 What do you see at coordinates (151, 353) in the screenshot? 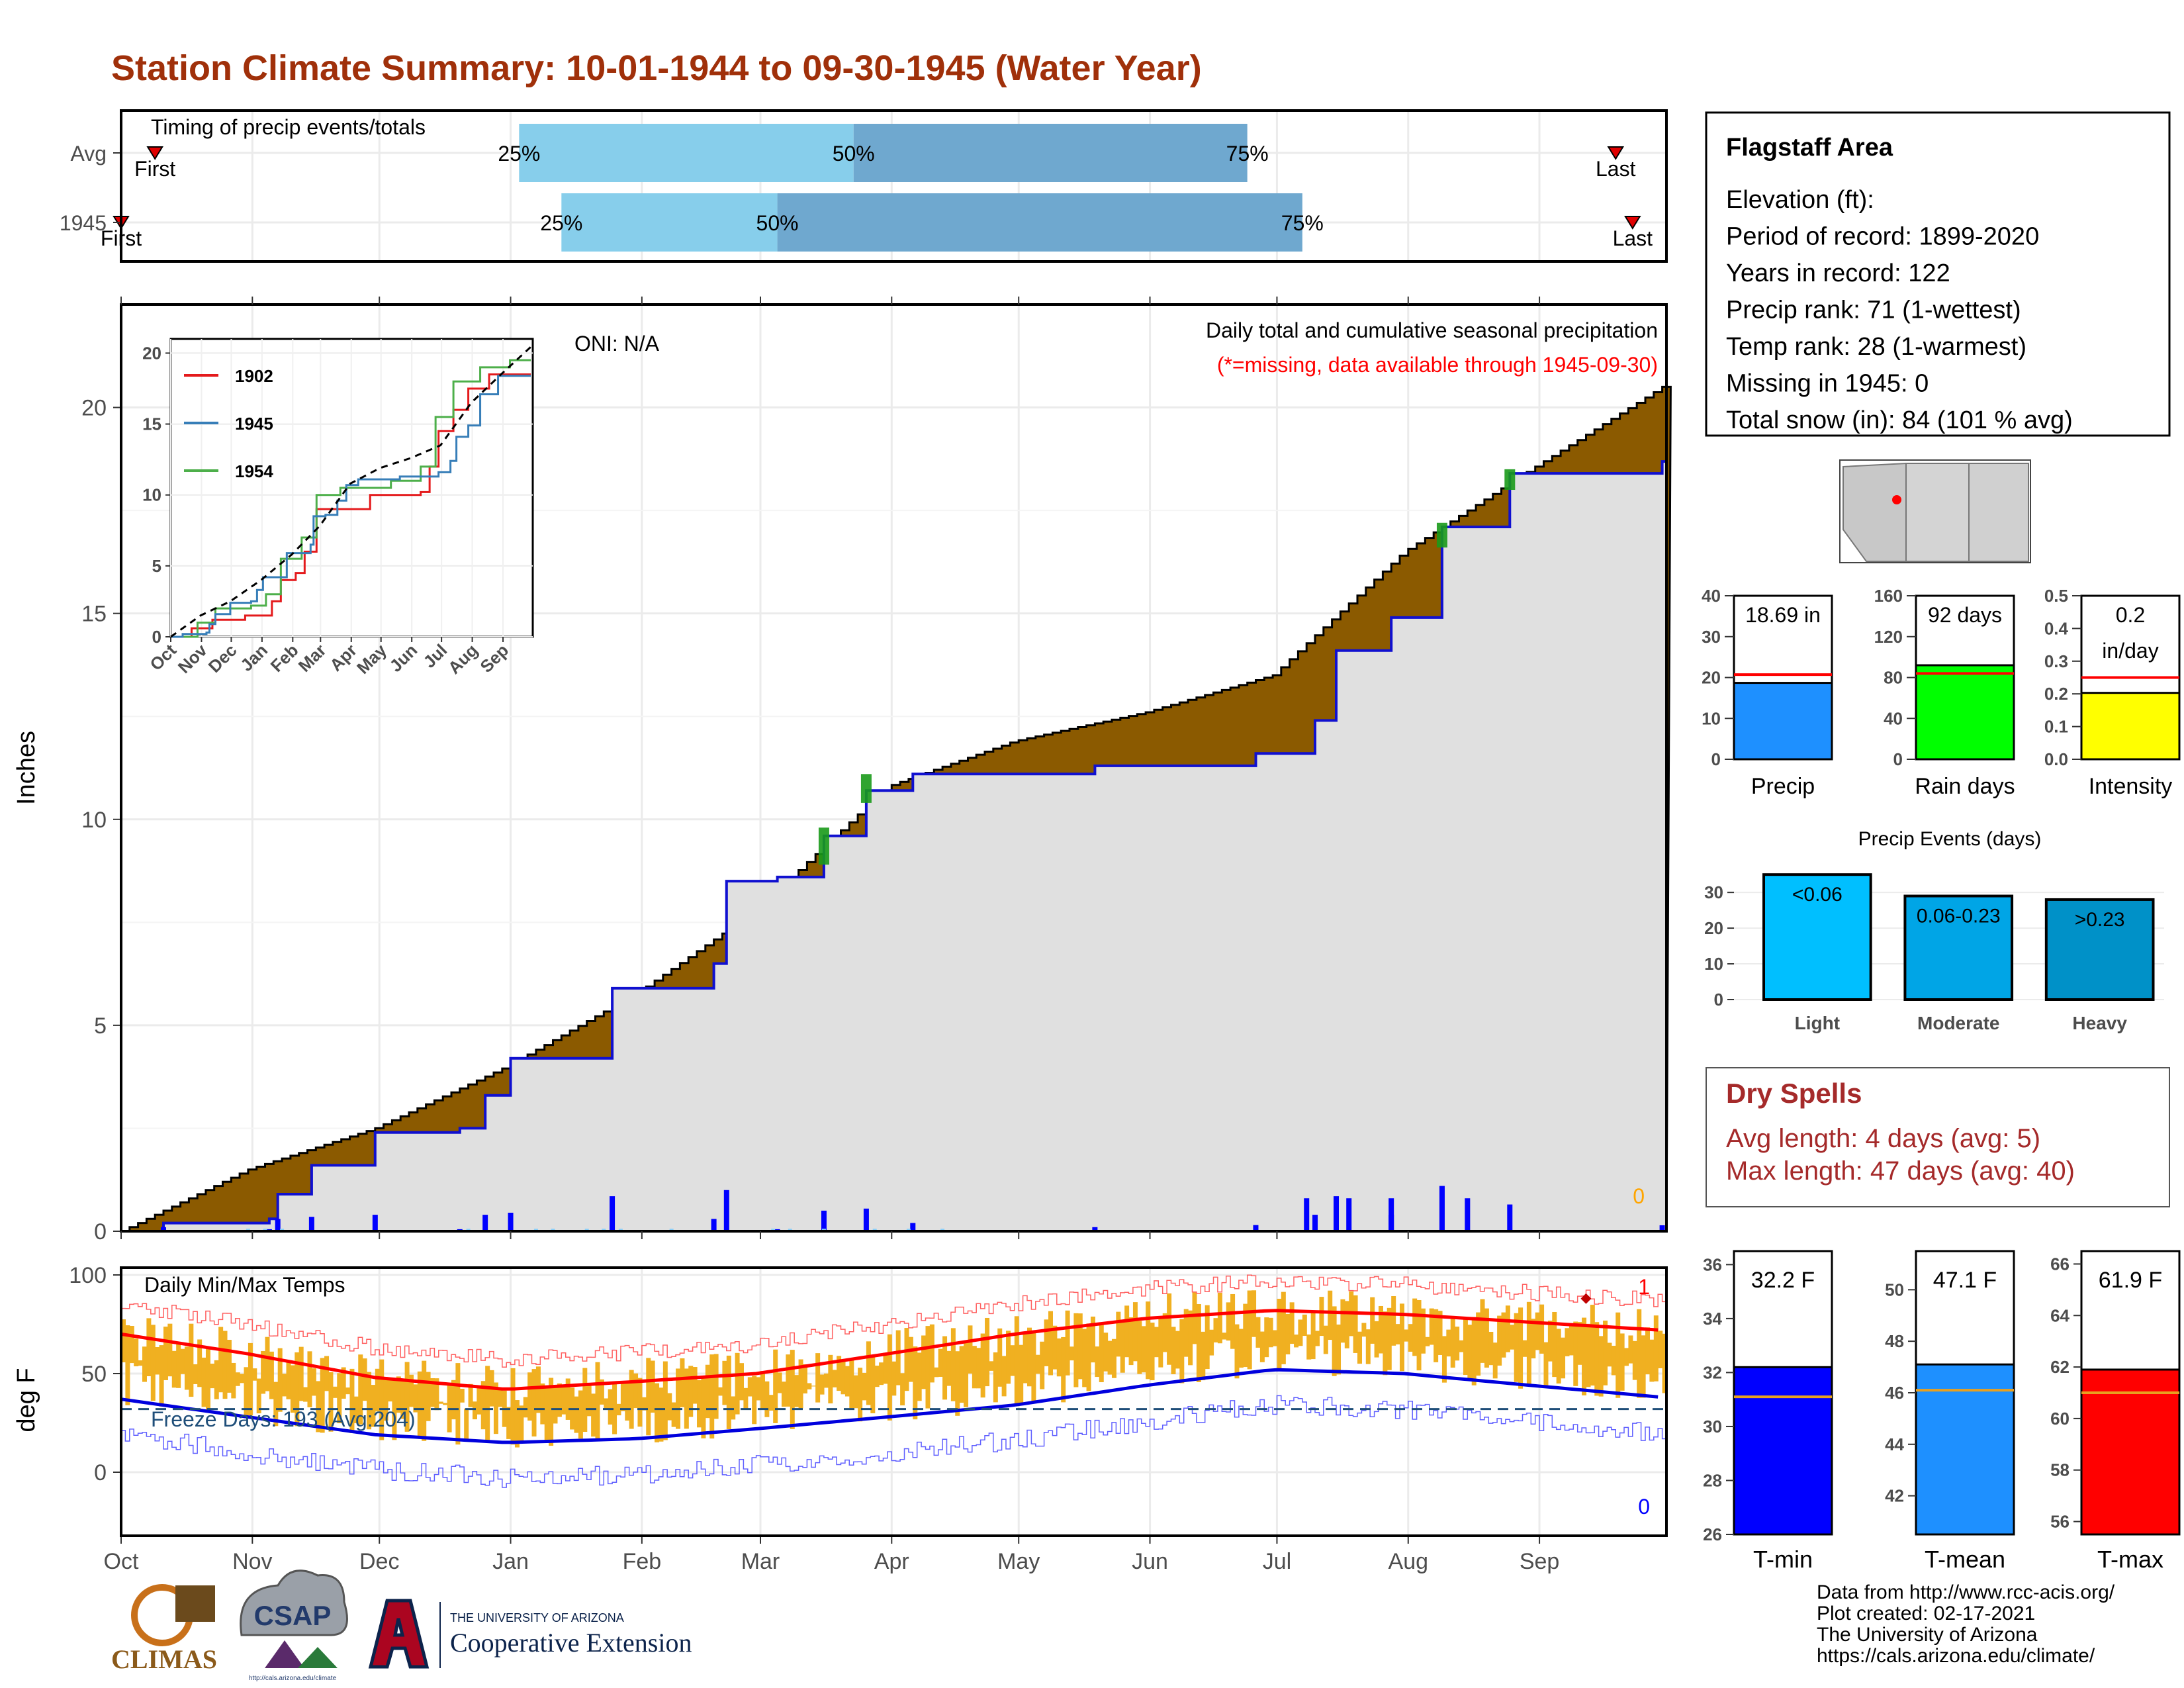
I see `inset-y-tick: 20` at bounding box center [151, 353].